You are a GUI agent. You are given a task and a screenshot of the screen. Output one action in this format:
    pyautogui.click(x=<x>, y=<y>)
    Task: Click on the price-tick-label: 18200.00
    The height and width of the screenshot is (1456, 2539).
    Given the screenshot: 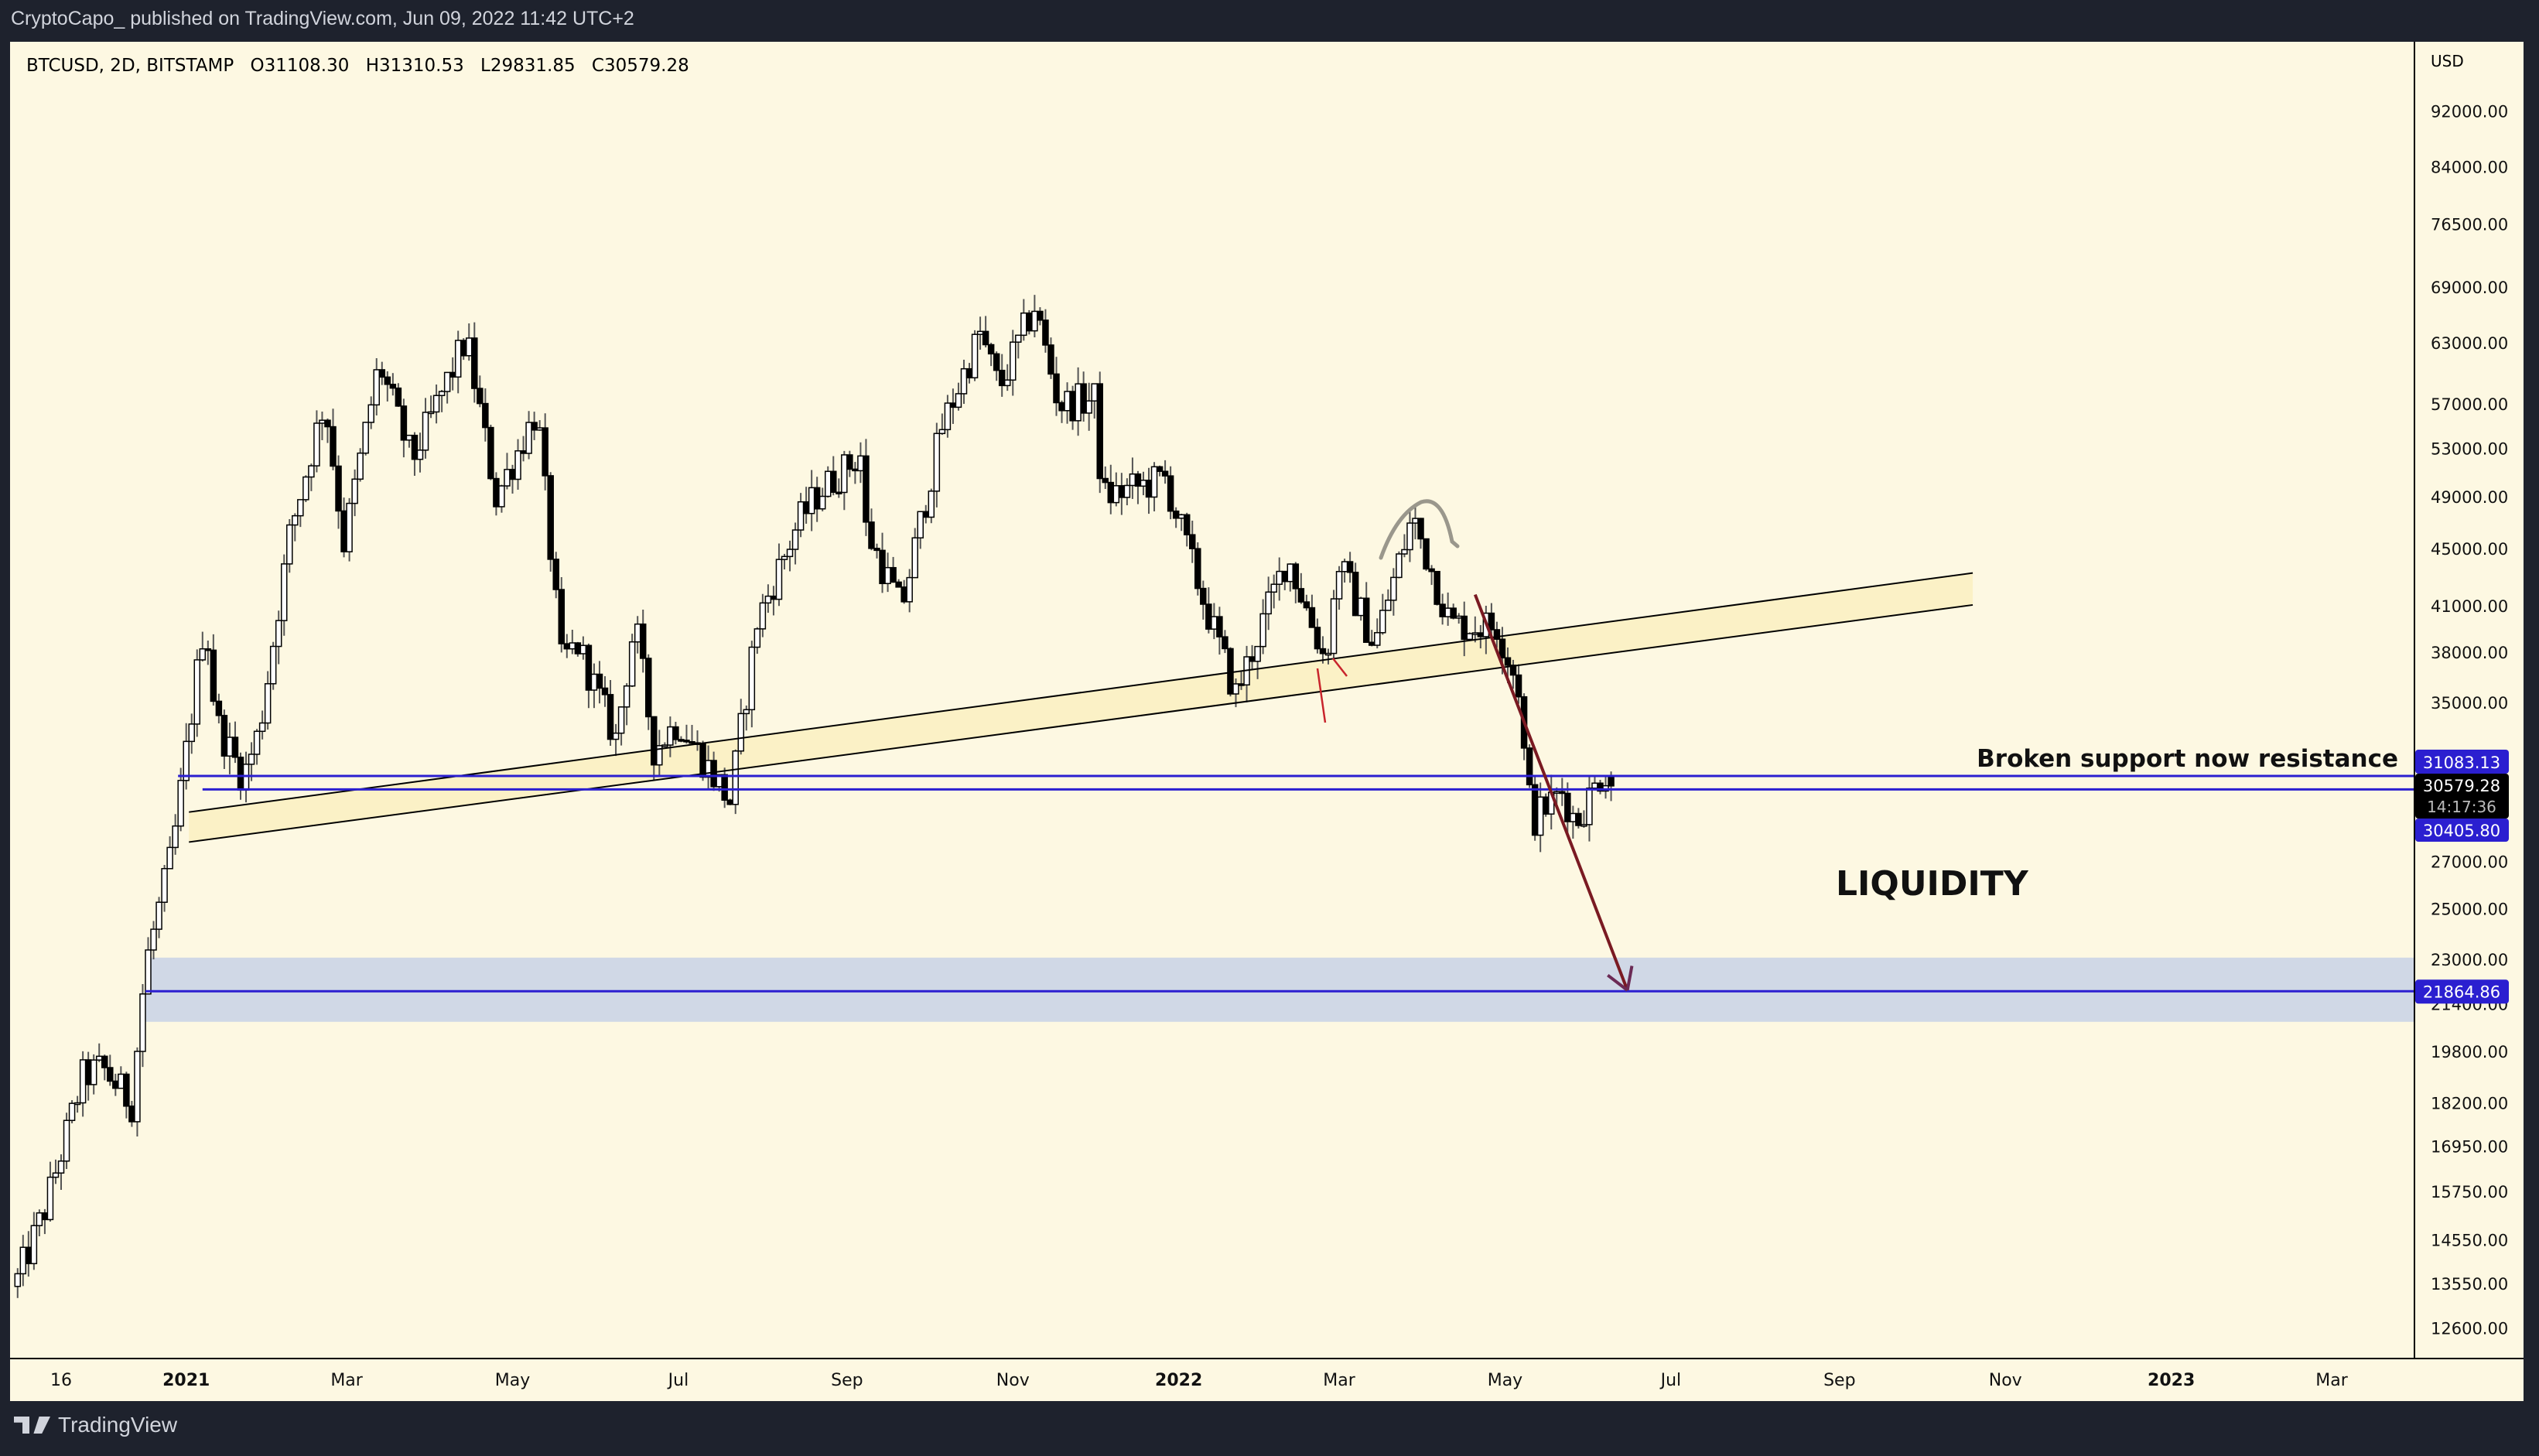 What is the action you would take?
    pyautogui.click(x=2469, y=1104)
    